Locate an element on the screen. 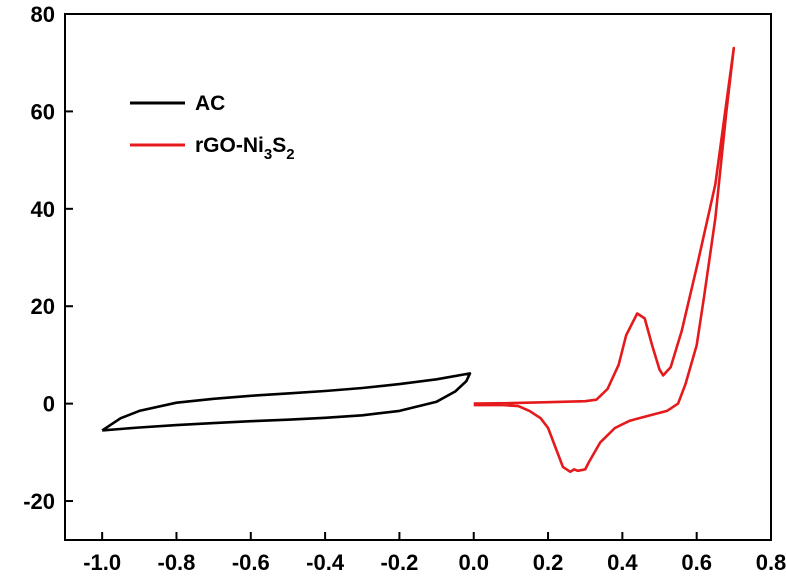 Image resolution: width=786 pixels, height=581 pixels. x-tick-label-2: -0.6 is located at coordinates (251, 562).